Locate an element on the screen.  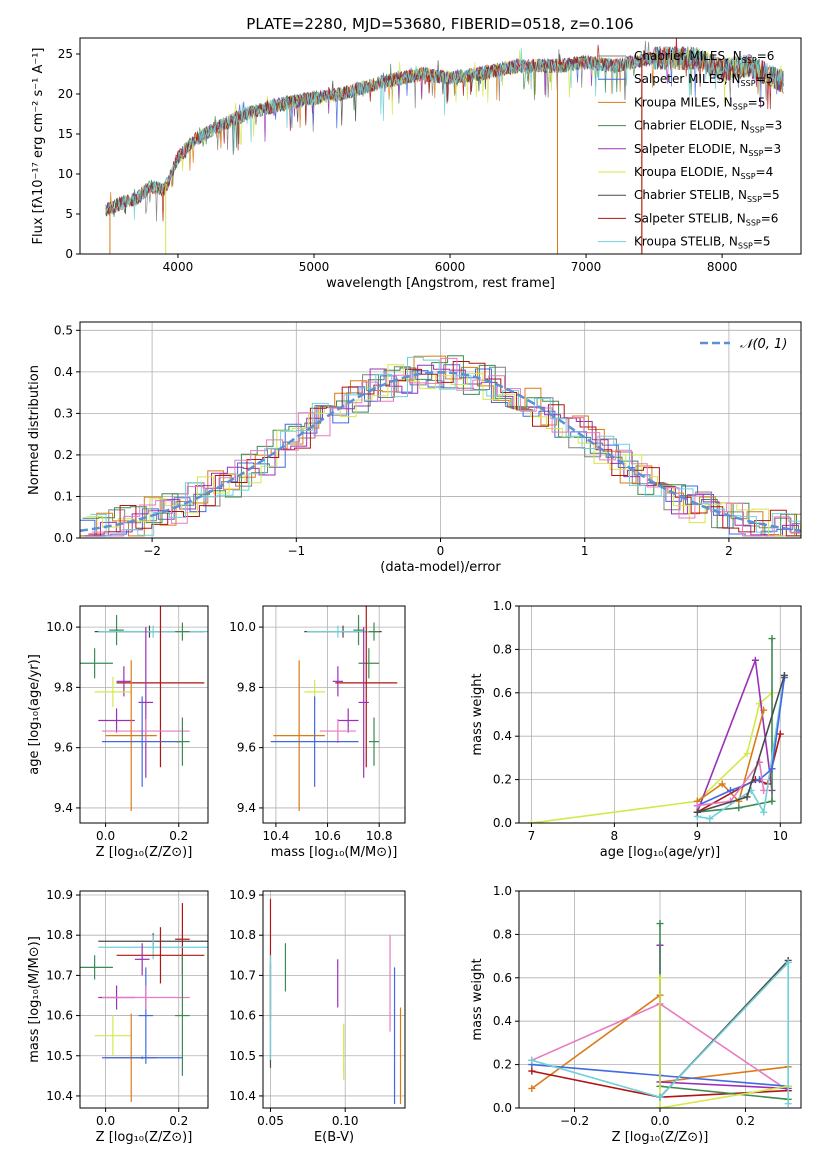
legend-label-main: Salpeter ELODIE, N is located at coordinates (691, 149).